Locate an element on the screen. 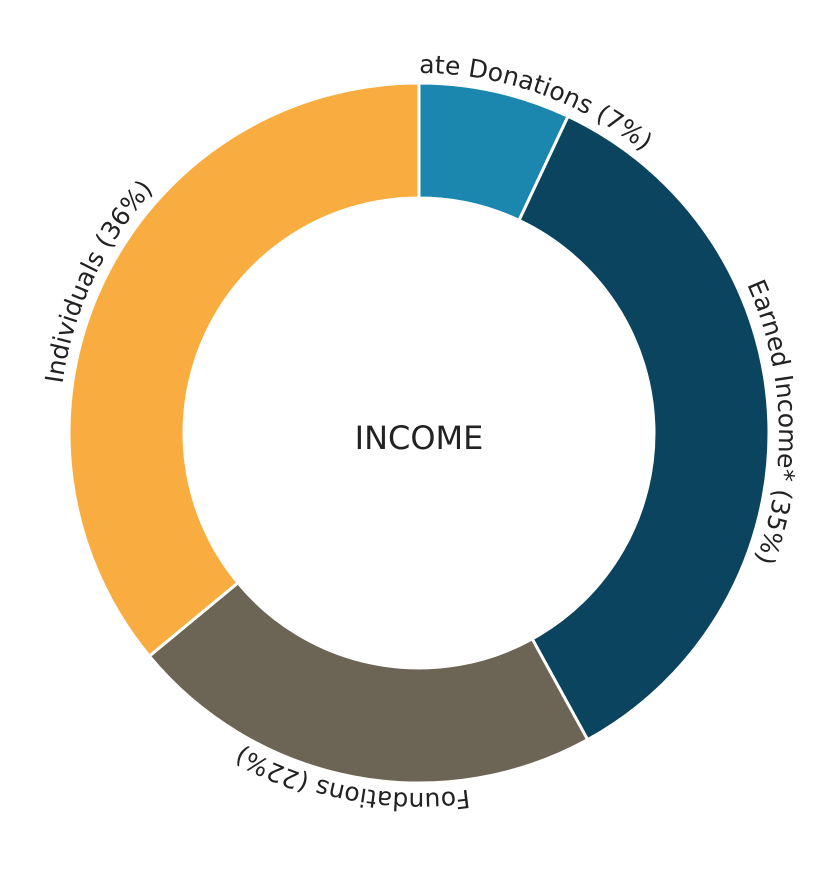  donut-slice is located at coordinates (368, 682).